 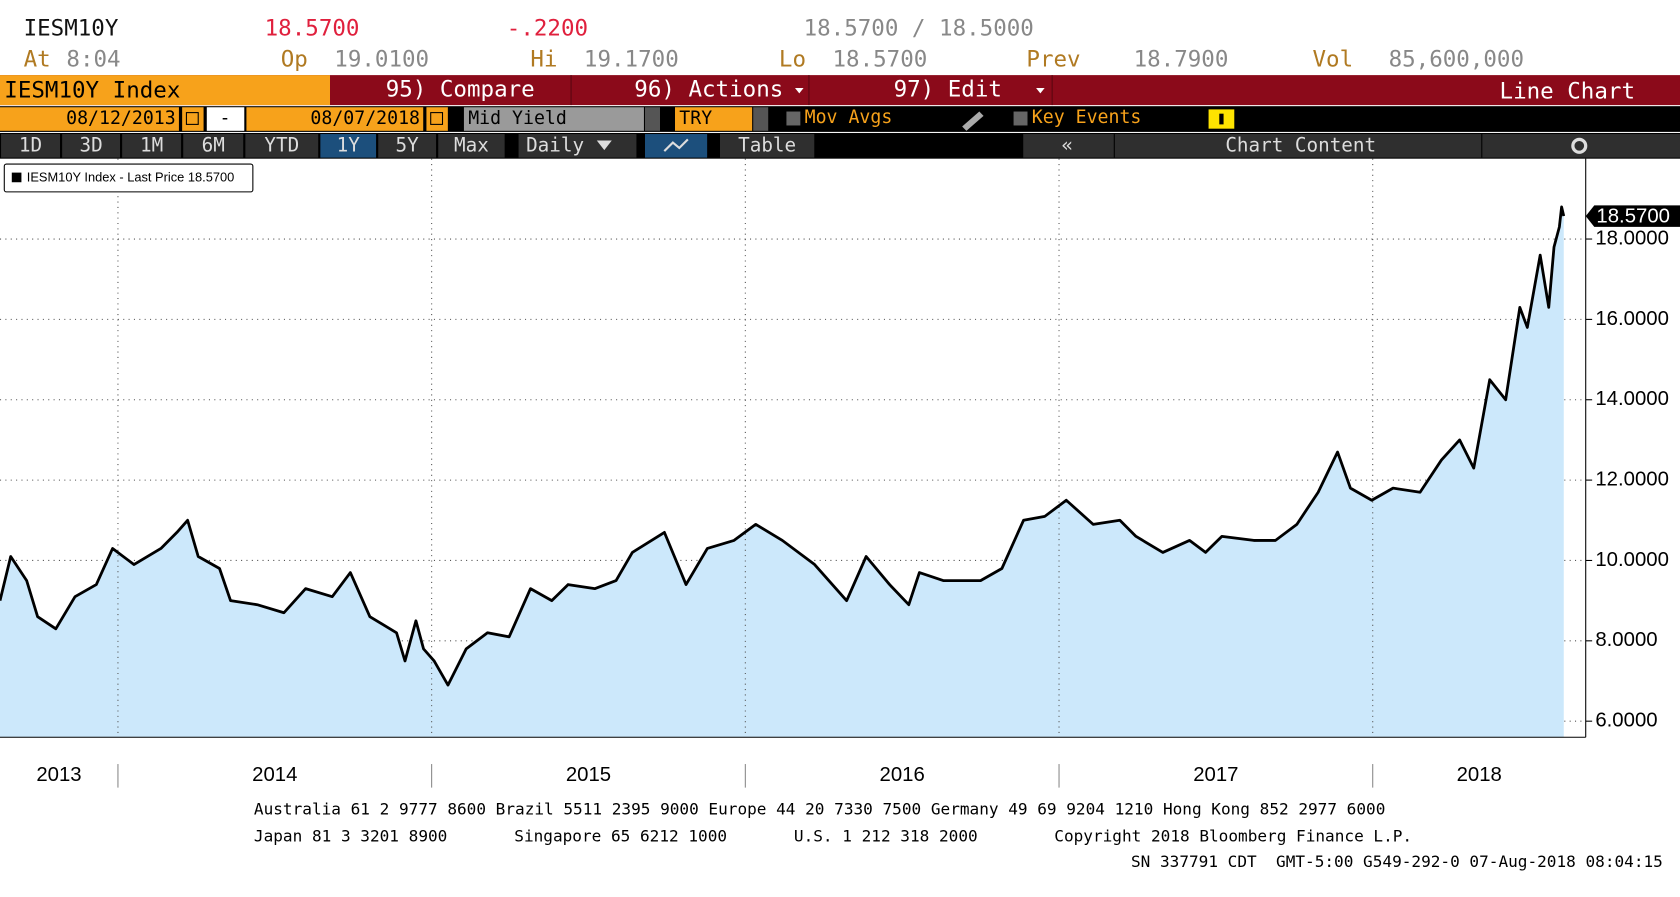 I want to click on frequency-select, so click(x=577, y=146).